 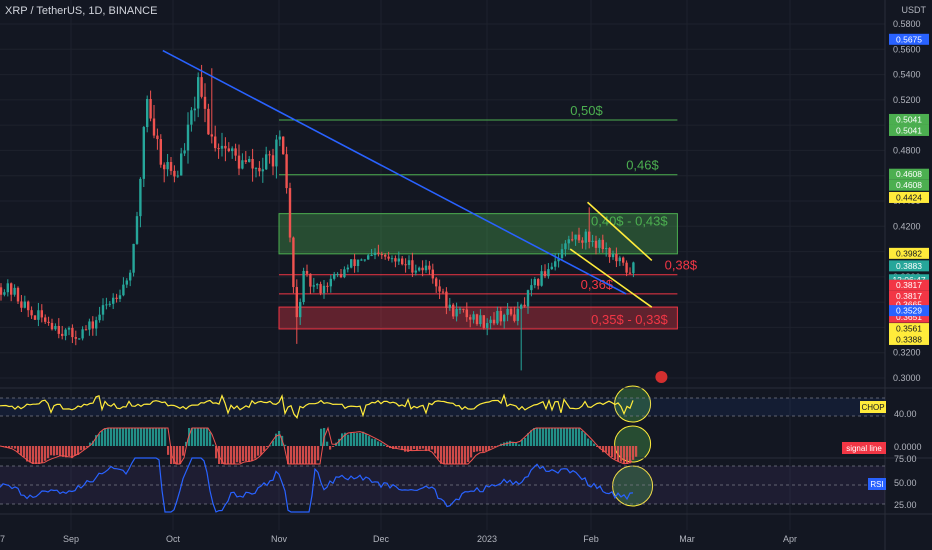 I want to click on price-tag: 0.3817, so click(x=909, y=296).